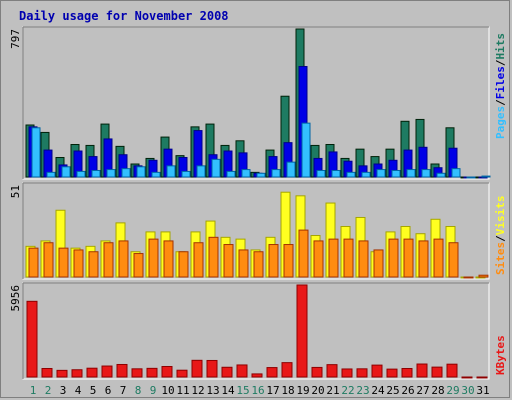  Describe the element at coordinates (452, 390) in the screenshot. I see `x-tick-day-29: 29` at that location.